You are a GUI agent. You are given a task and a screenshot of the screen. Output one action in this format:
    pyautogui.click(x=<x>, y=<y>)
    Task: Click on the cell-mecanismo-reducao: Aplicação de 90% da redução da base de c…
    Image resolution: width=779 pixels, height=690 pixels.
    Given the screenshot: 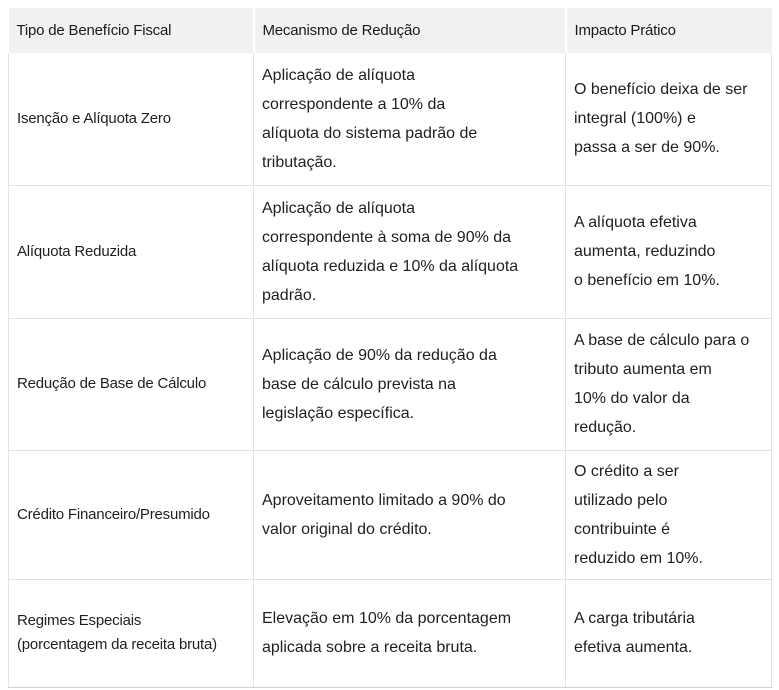 What is the action you would take?
    pyautogui.click(x=409, y=384)
    